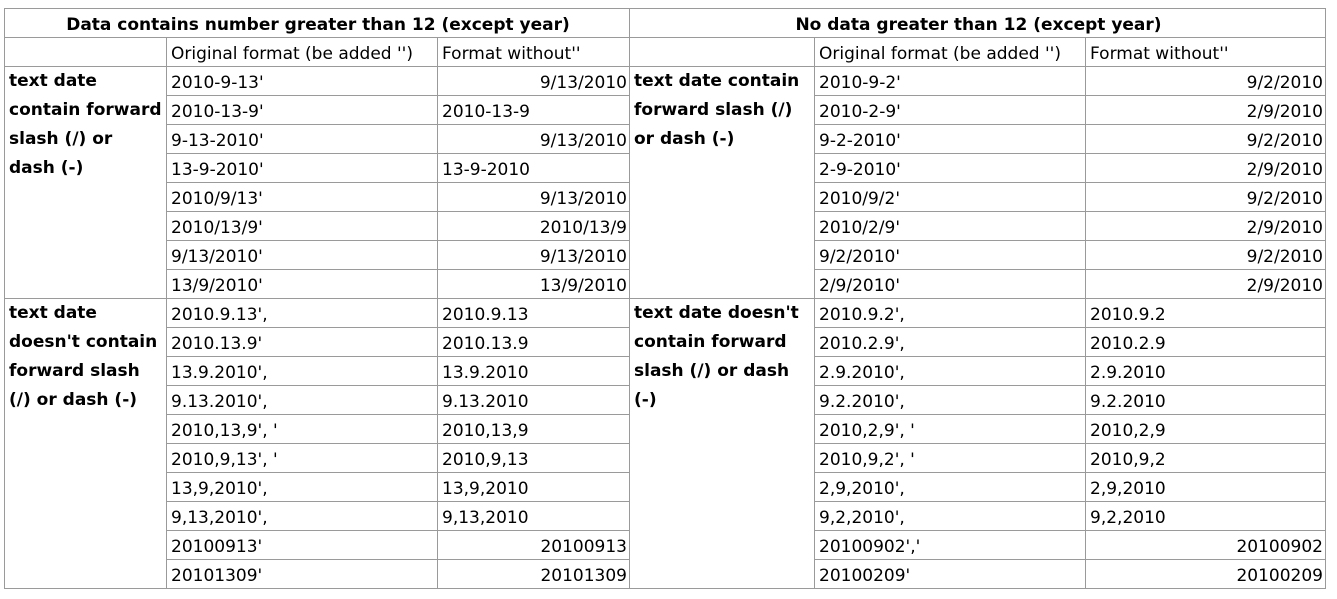 The image size is (1337, 599). Describe the element at coordinates (302, 52) in the screenshot. I see `left-original-subheader: Original format (be added '')` at that location.